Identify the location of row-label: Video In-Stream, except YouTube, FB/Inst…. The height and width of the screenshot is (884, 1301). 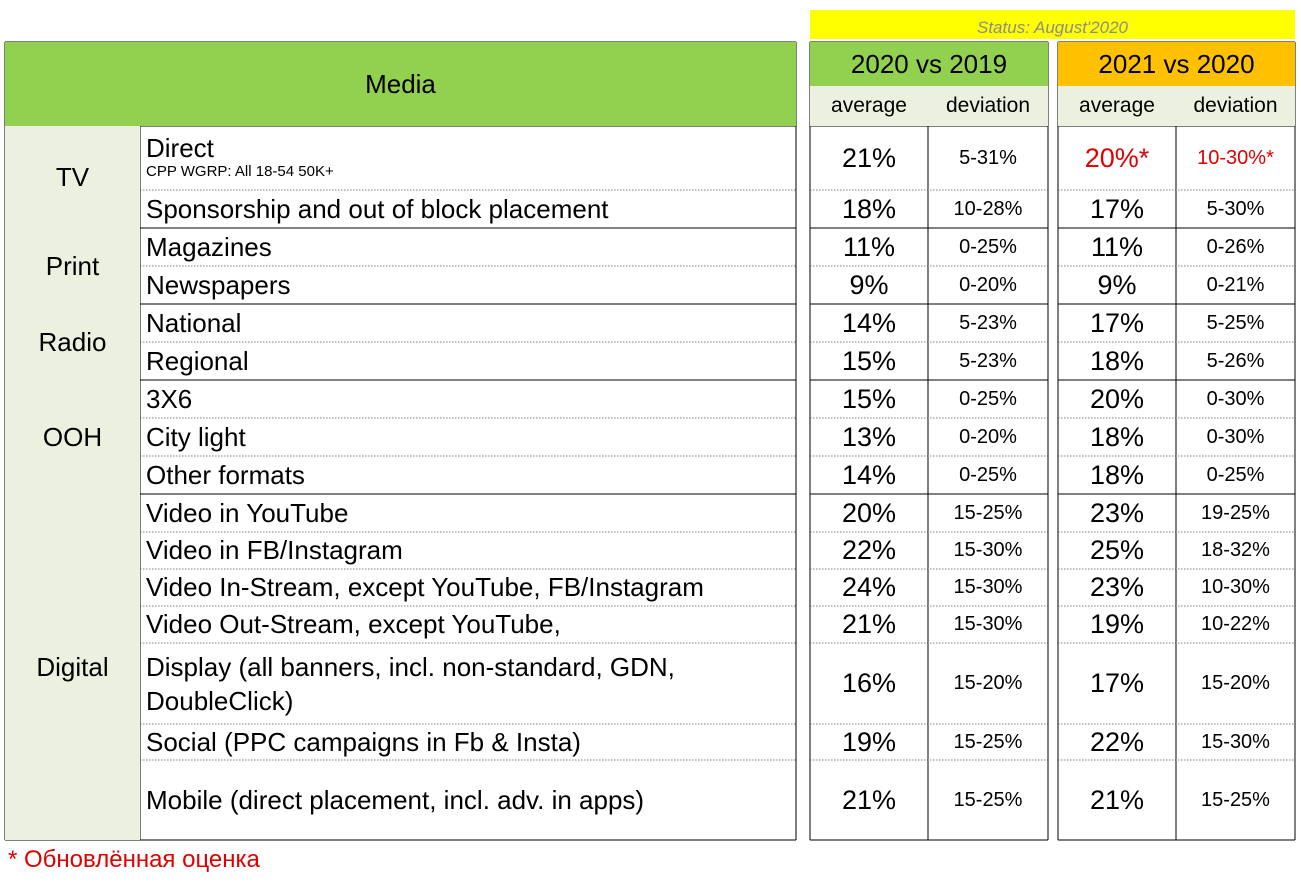
(425, 587).